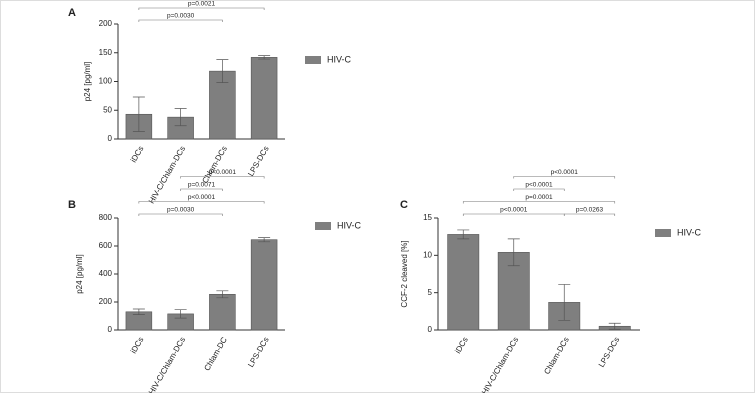  Describe the element at coordinates (404, 273) in the screenshot. I see `y-axis-label: CCF-2 cleaved [%]` at that location.